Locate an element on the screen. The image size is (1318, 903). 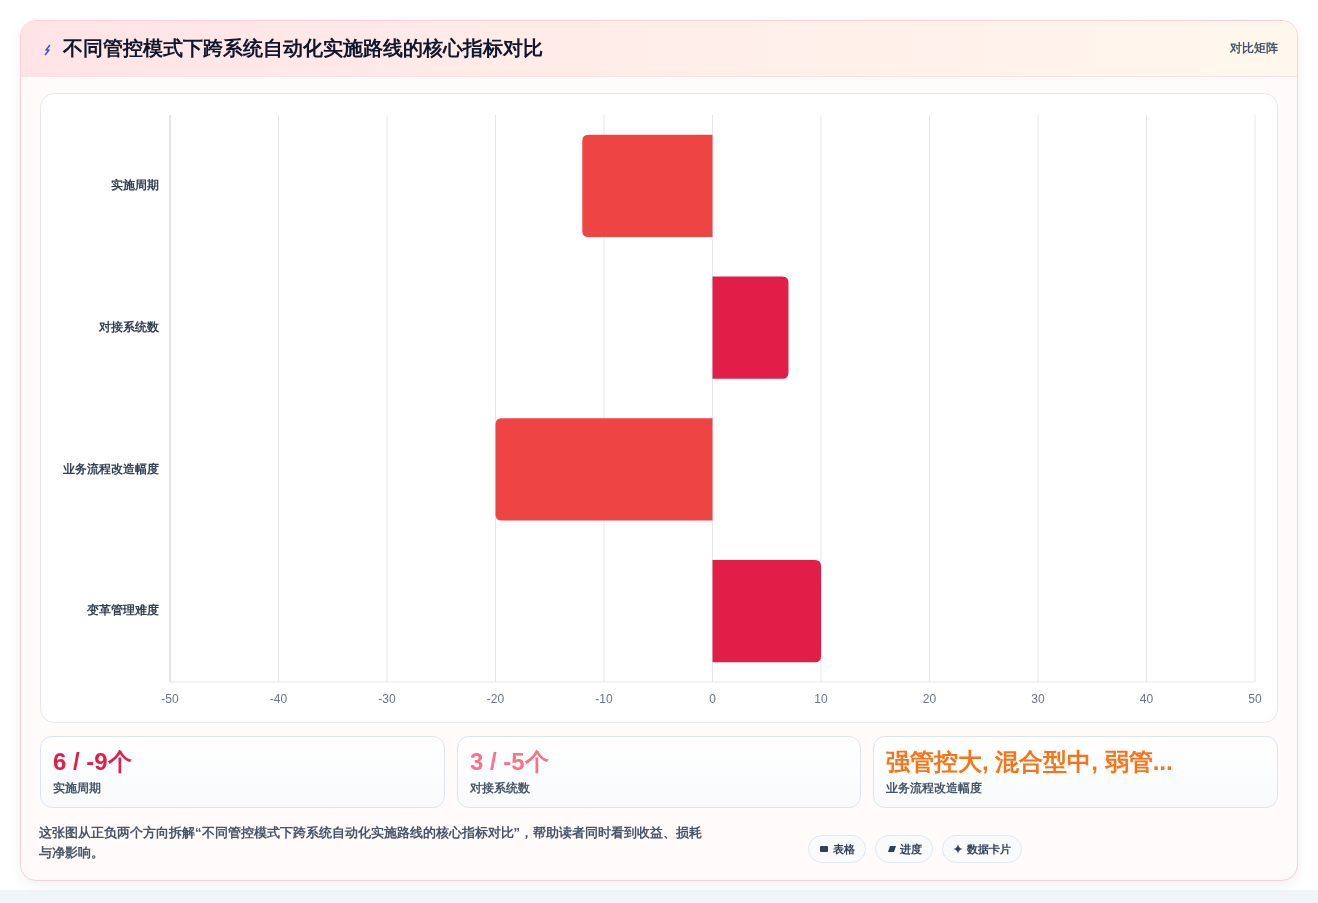
text: 实施周期 is located at coordinates (77, 788).